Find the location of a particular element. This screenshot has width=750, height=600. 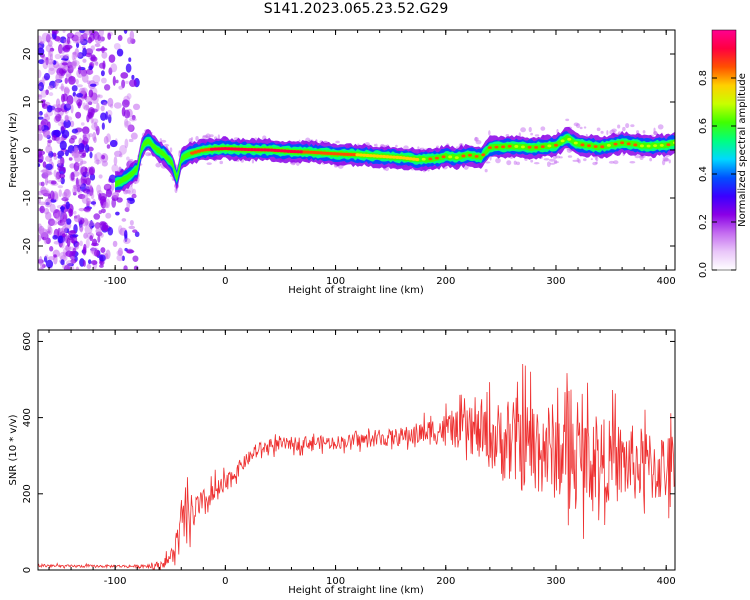

snr-x-axis-label: Height of straight line (km) is located at coordinates (356, 590).